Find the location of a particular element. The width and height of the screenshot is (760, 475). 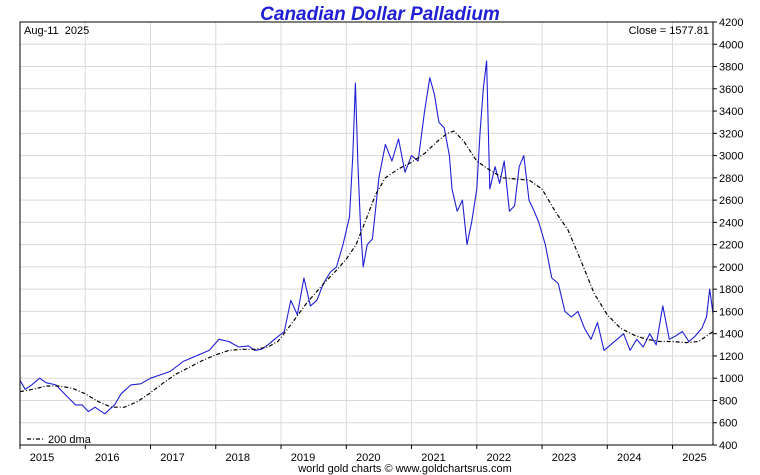

chart-title: Canadian Dollar Palladium is located at coordinates (380, 14).